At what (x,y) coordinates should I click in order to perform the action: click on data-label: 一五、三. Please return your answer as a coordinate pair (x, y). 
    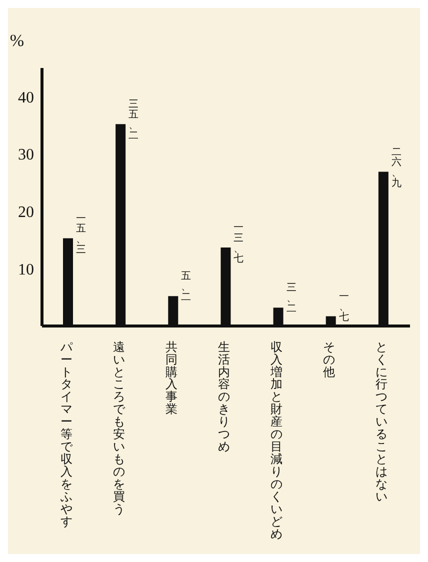
    Looking at the image, I should click on (81, 234).